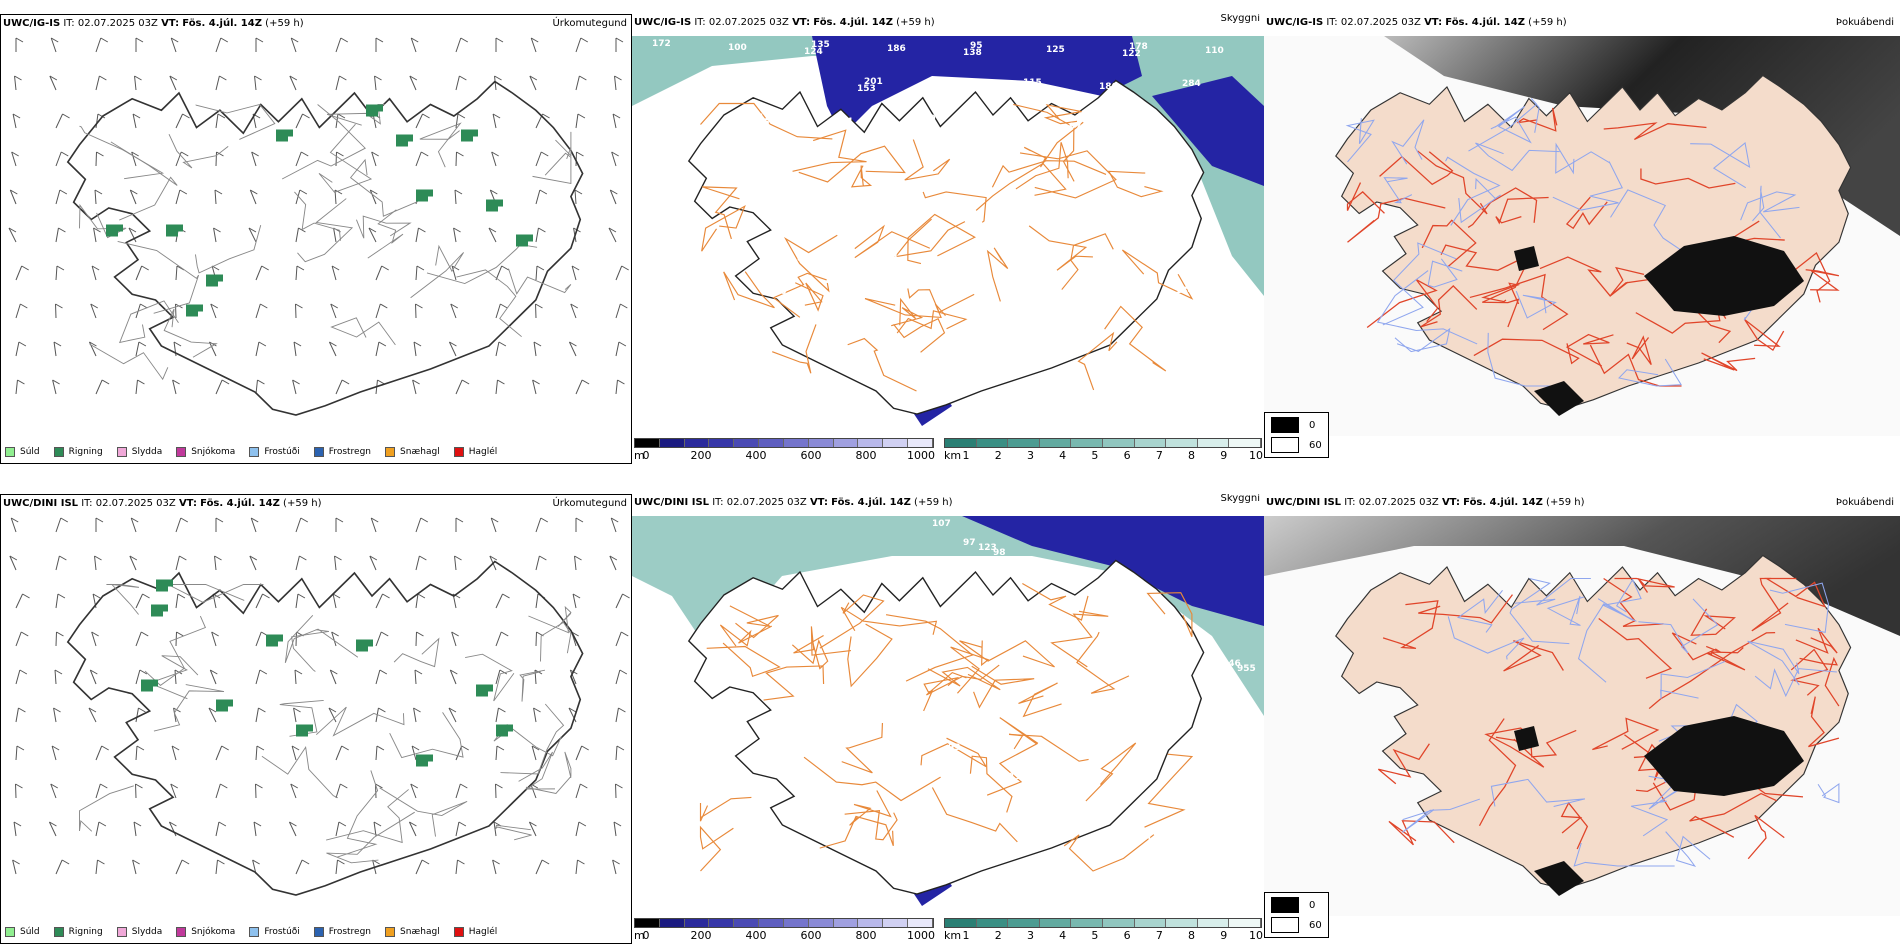 This screenshot has height=950, width=1900. Describe the element at coordinates (274, 932) in the screenshot. I see `legend-item: Frostúði` at that location.